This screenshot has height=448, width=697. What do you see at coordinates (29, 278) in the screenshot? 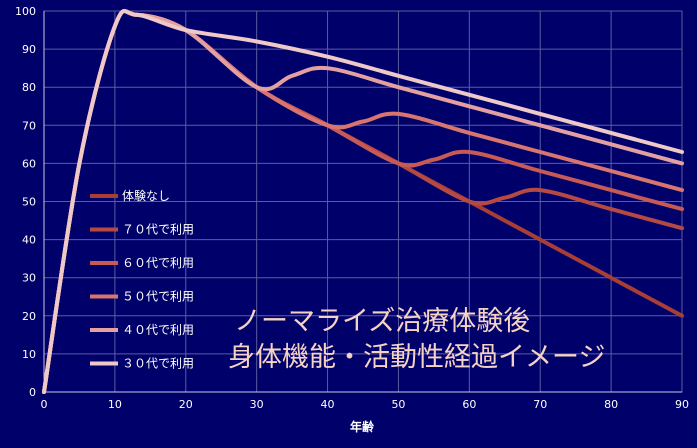
I see `y-tick-label: 30` at bounding box center [29, 278].